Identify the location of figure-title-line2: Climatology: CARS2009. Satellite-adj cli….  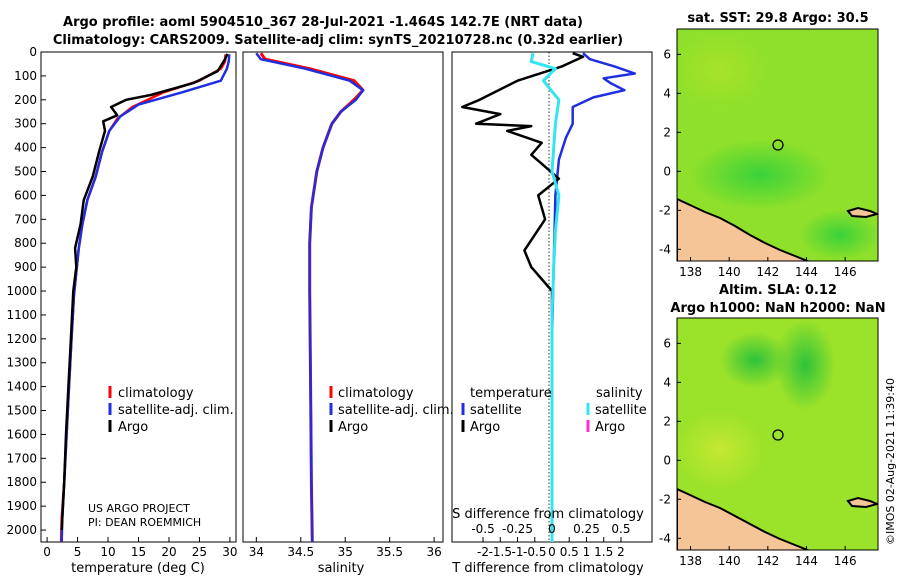
(338, 40).